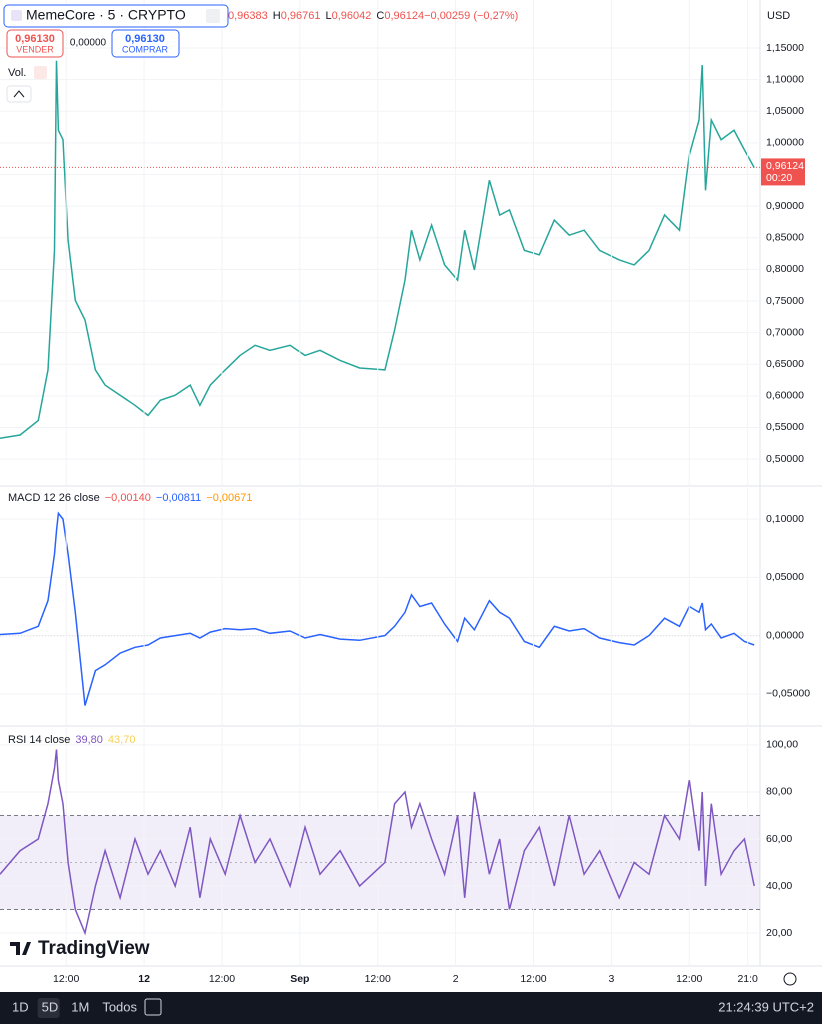  I want to click on rsi-legend: RSI 14 close 39,80 43,70, so click(71, 740).